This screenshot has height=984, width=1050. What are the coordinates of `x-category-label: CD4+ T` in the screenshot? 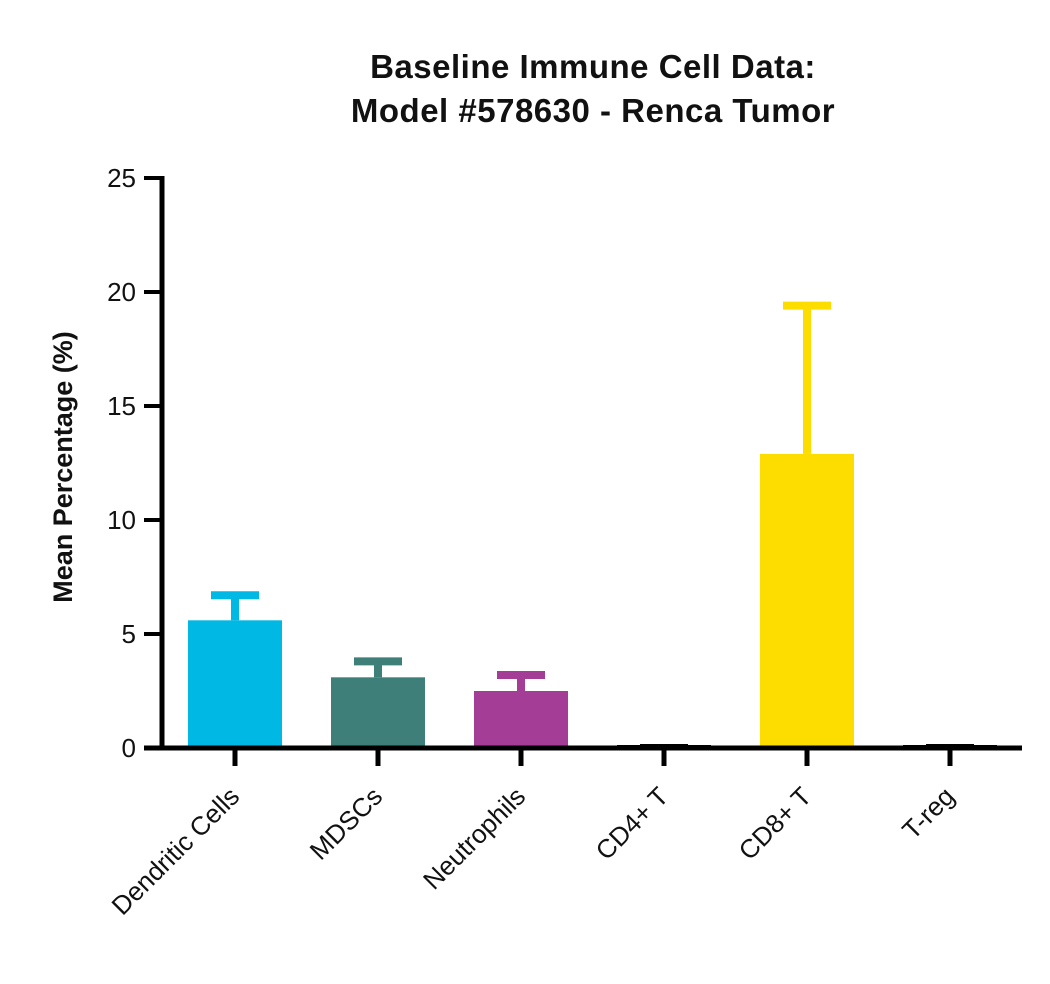 It's located at (632, 823).